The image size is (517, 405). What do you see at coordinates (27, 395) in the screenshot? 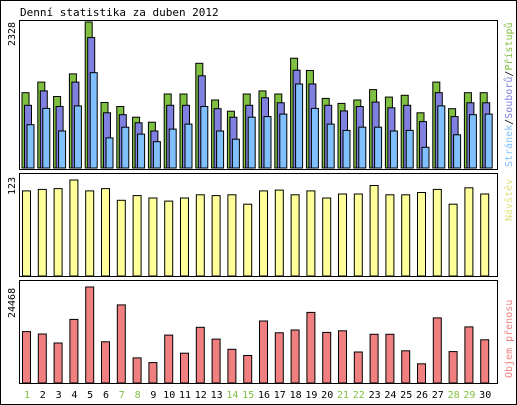
I see `x-label-day-1: 1` at bounding box center [27, 395].